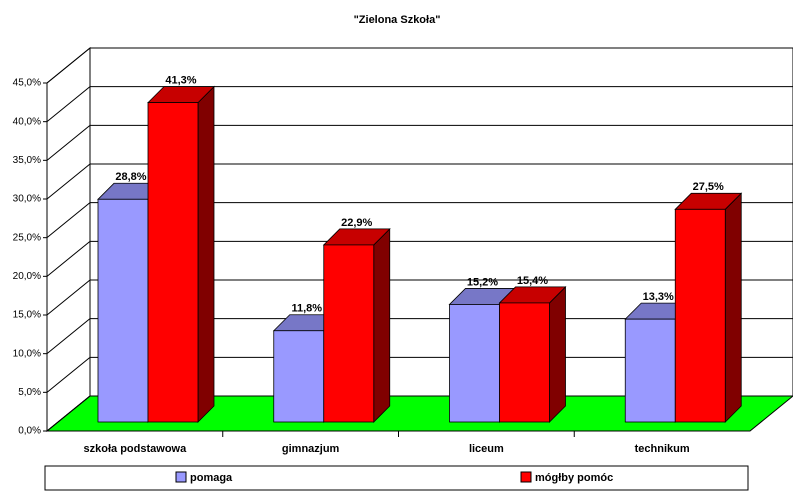 Image resolution: width=793 pixels, height=494 pixels. I want to click on data-label: 13,3%, so click(658, 297).